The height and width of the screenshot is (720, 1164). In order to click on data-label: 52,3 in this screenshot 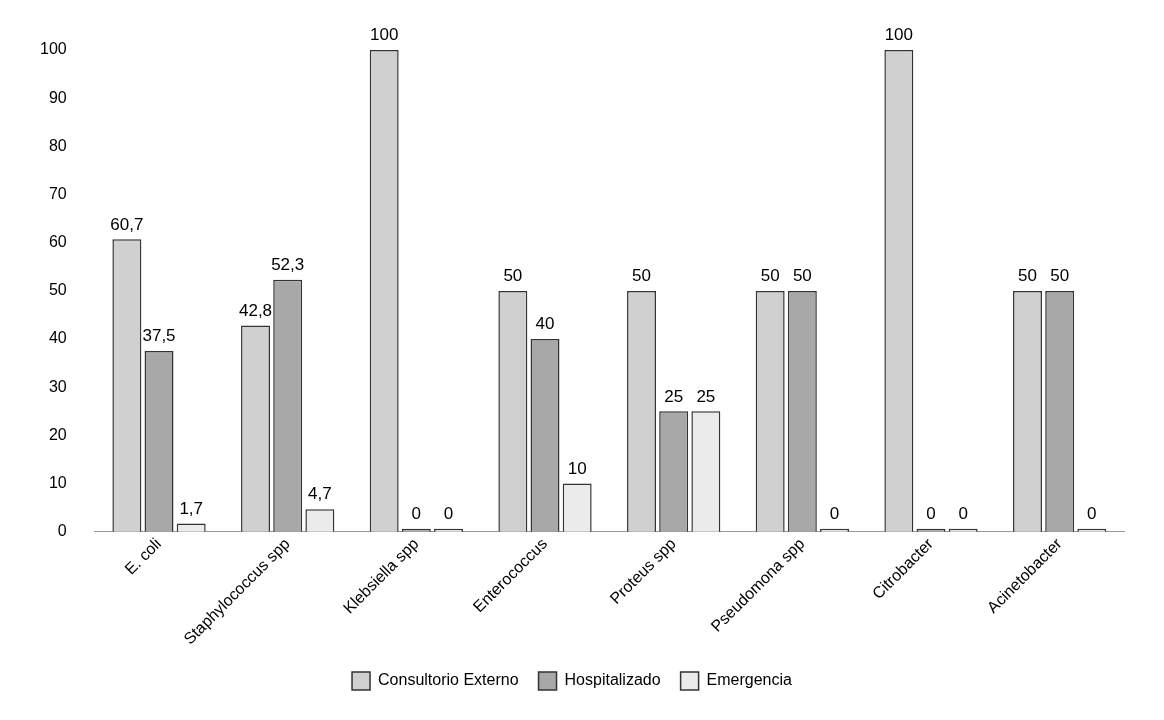, I will do `click(288, 265)`.